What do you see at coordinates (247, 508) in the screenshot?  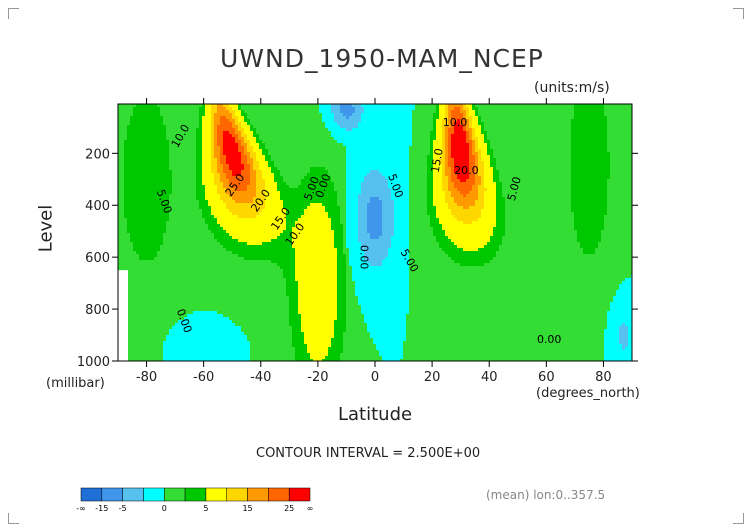 I see `colorbar-tick-label: 15` at bounding box center [247, 508].